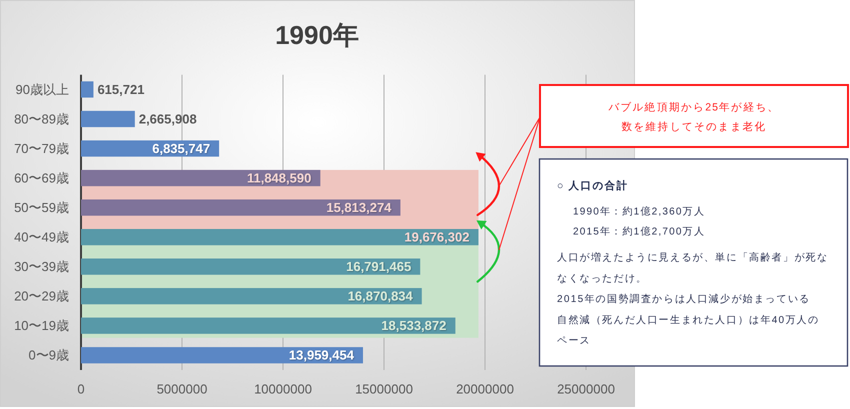  What do you see at coordinates (692, 268) in the screenshot?
I see `annotation: 人口が増えたように見えるが、単に「高齢者」が死ななくなっただけ。` at bounding box center [692, 268].